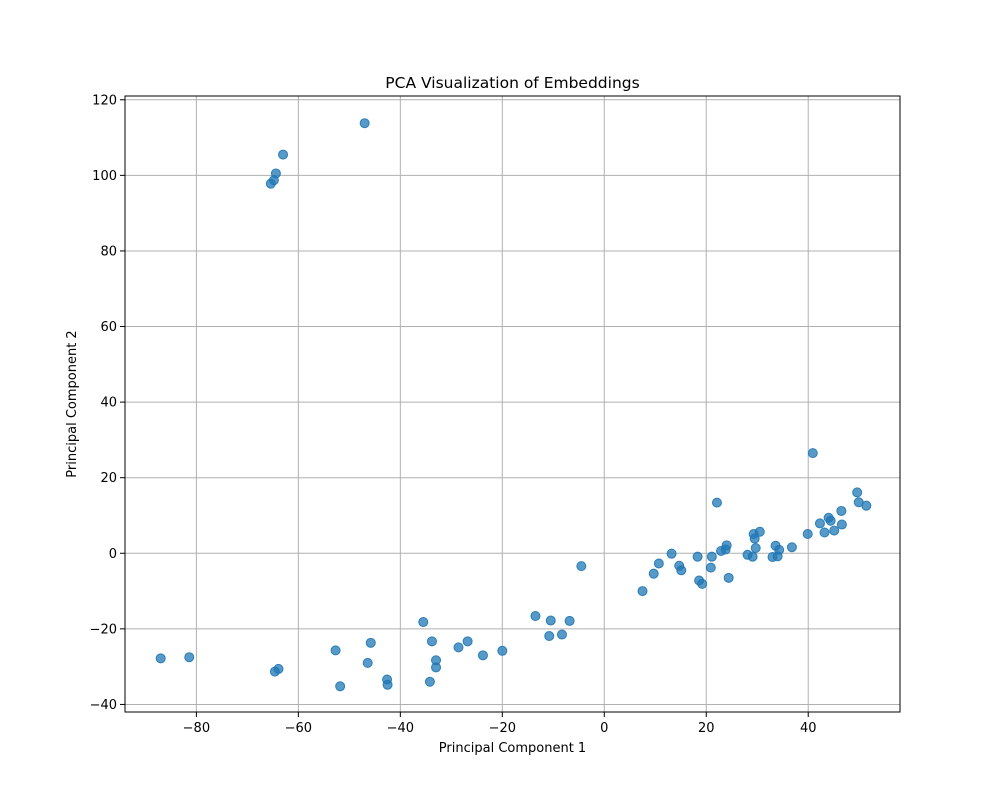 The image size is (1000, 800). Describe the element at coordinates (512, 748) in the screenshot. I see `x-axis-label: Principal Component 1` at that location.